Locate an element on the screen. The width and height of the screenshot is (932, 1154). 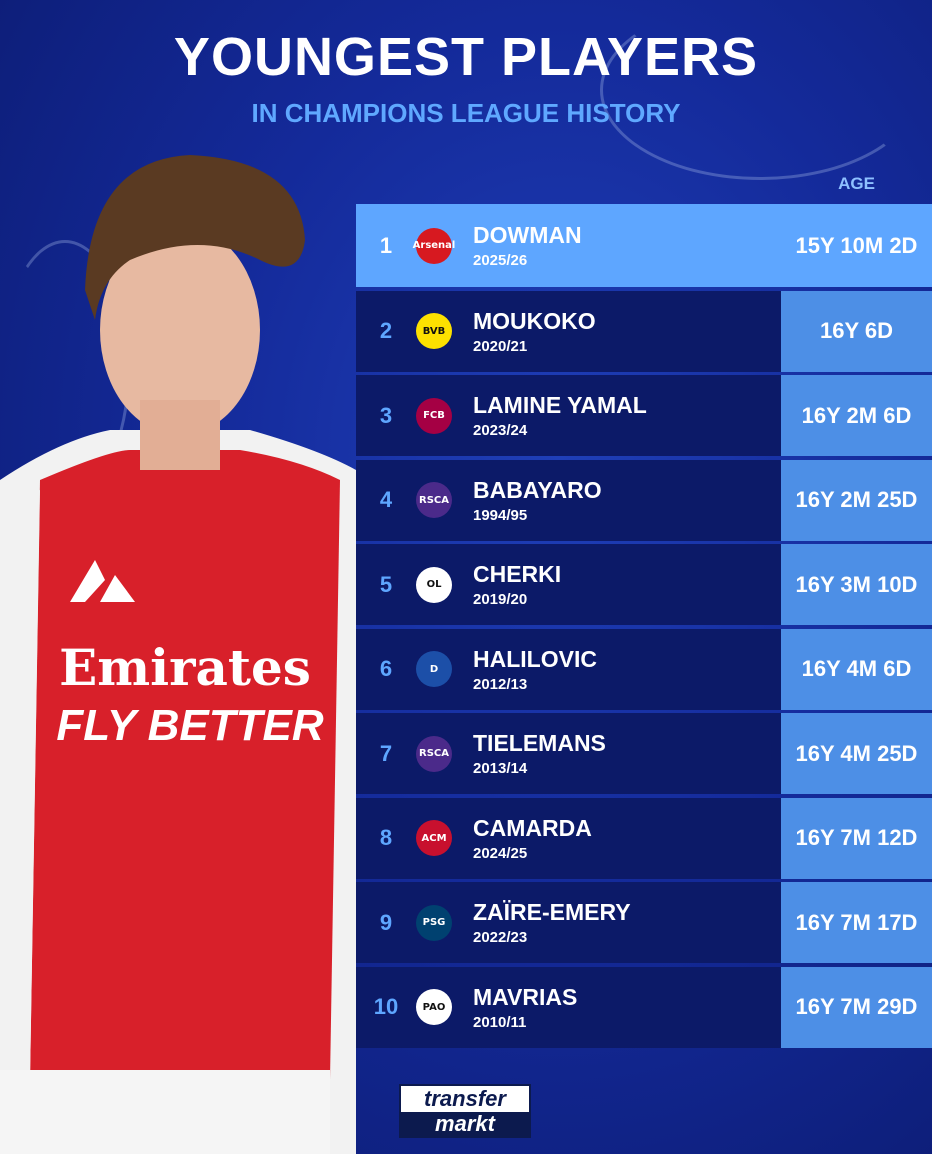
player-info: MAVRIAS 2010/11 is located at coordinates (525, 1007).